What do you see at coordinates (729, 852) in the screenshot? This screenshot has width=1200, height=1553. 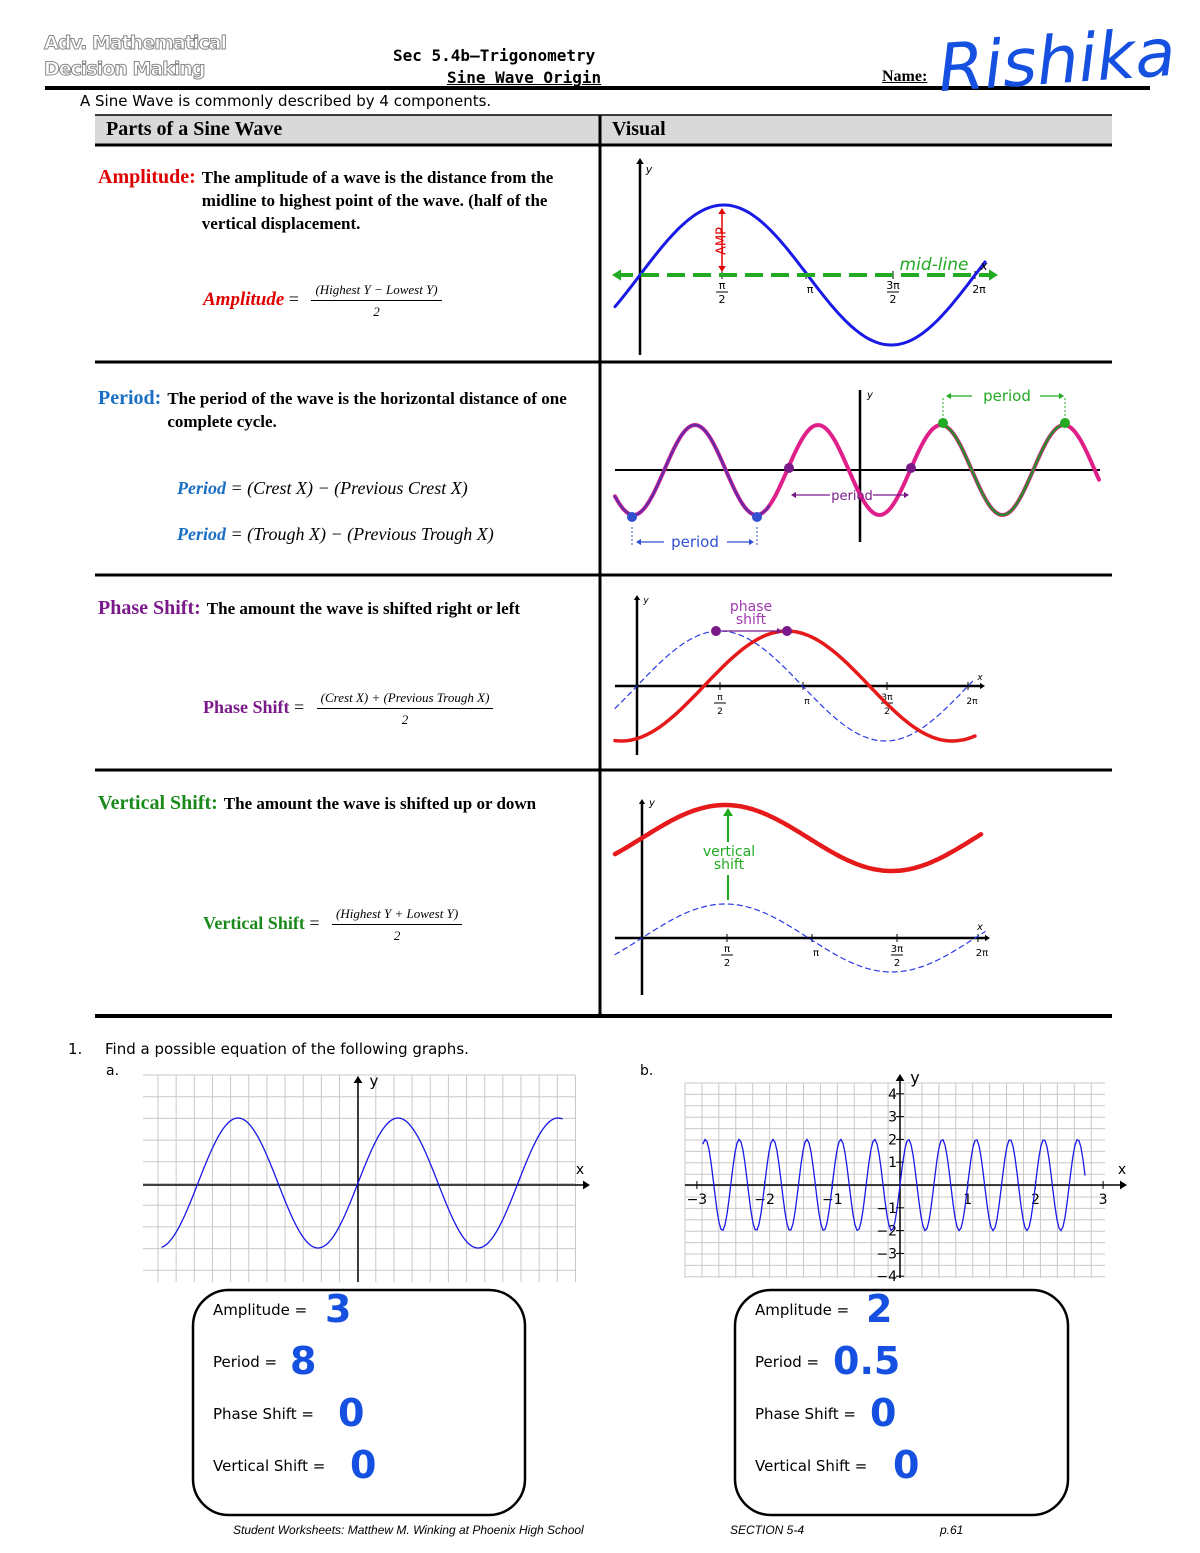 I see `vertical-shift-label: vertical` at bounding box center [729, 852].